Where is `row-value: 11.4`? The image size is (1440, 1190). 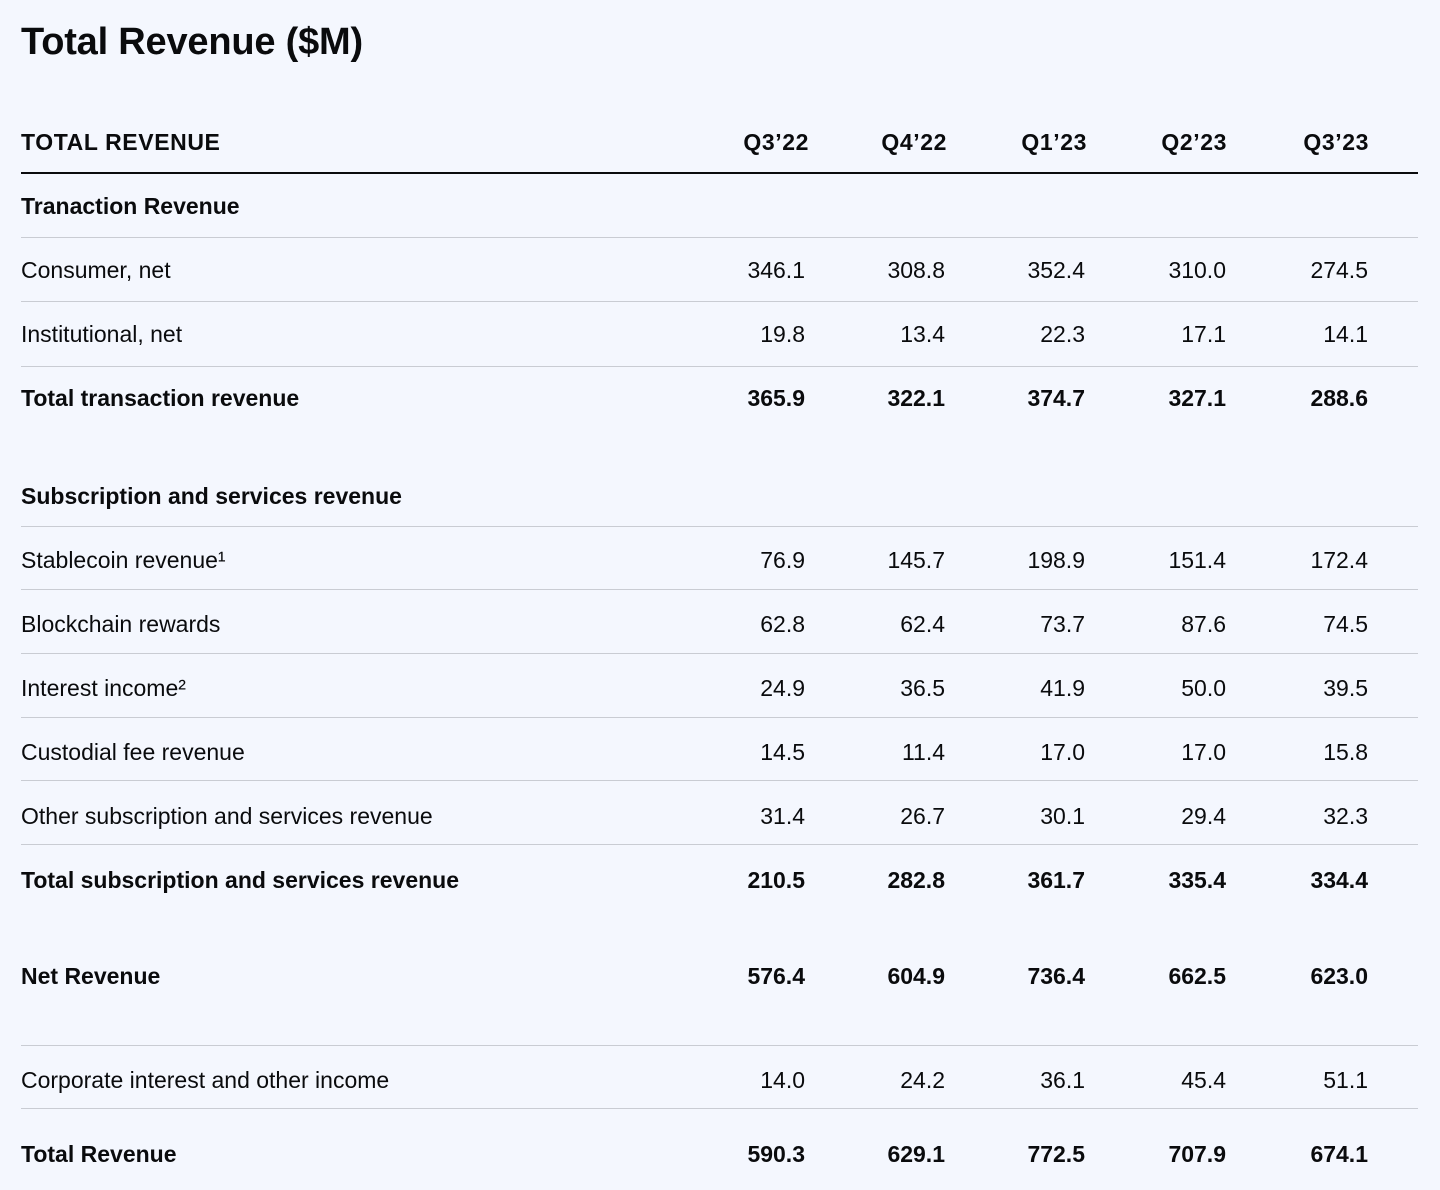 row-value: 11.4 is located at coordinates (923, 752).